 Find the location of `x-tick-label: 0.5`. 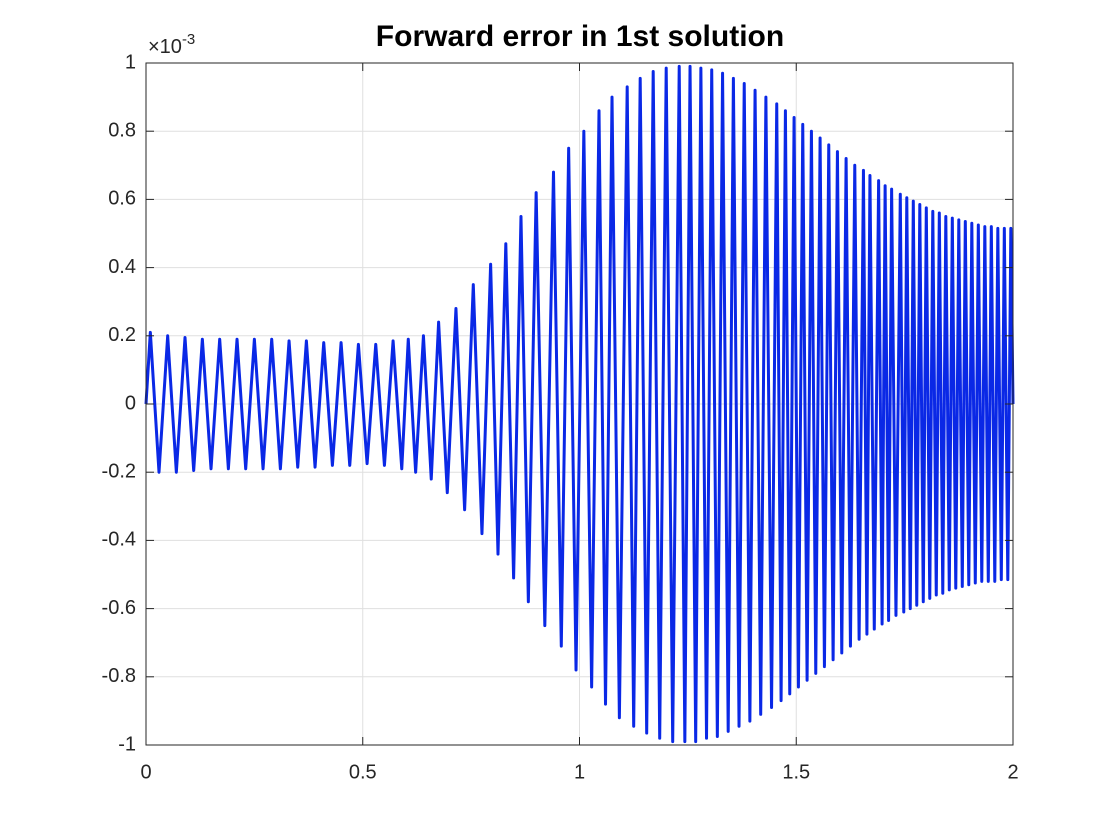

x-tick-label: 0.5 is located at coordinates (363, 772).